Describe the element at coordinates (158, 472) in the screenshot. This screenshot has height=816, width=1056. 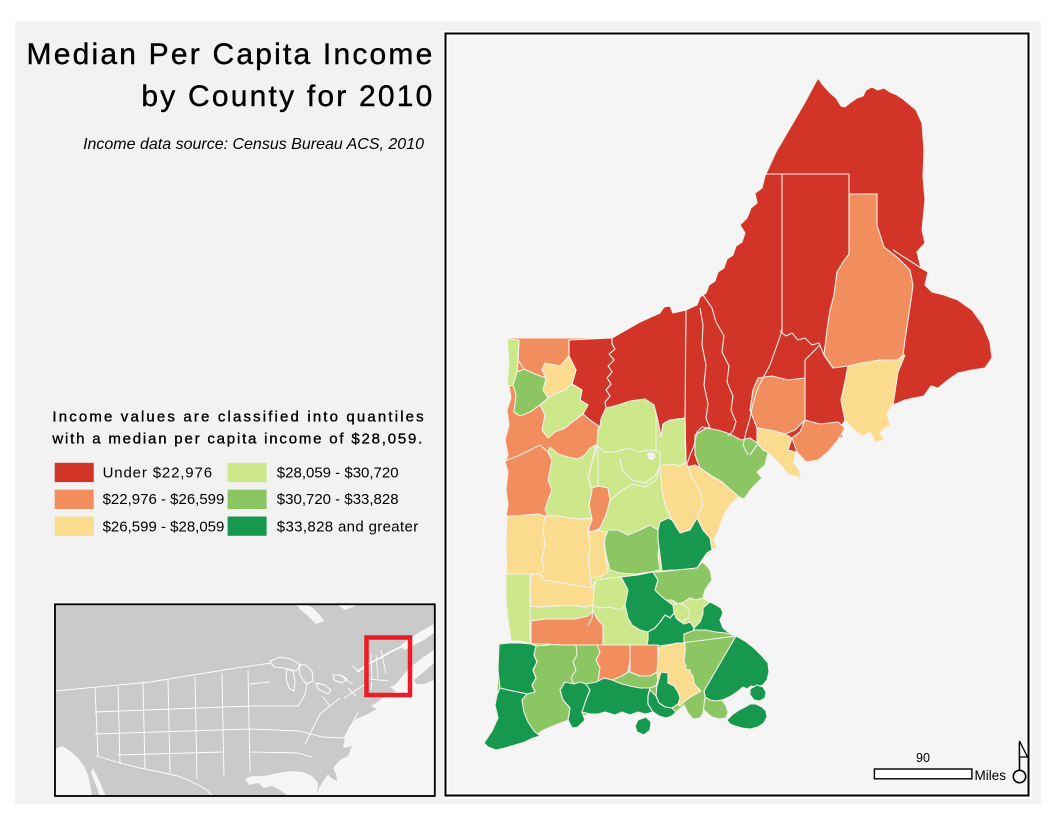
I see `svg-text: Under $22,976` at that location.